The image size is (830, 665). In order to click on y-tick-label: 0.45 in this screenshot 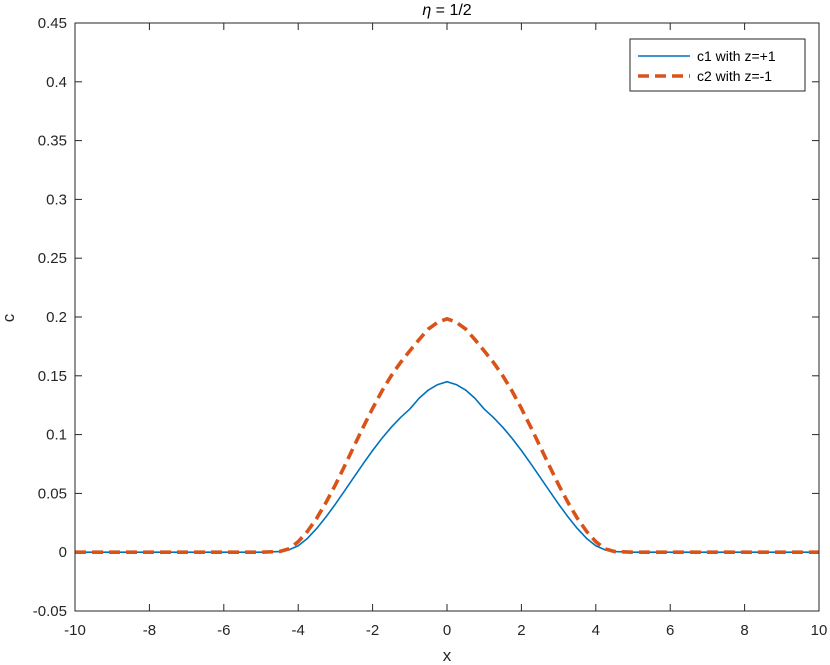, I will do `click(52, 23)`.